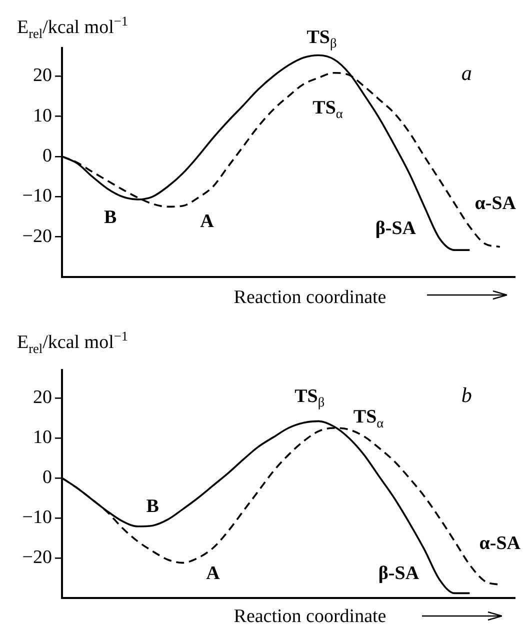 The height and width of the screenshot is (626, 523). What do you see at coordinates (466, 394) in the screenshot?
I see `text: b` at bounding box center [466, 394].